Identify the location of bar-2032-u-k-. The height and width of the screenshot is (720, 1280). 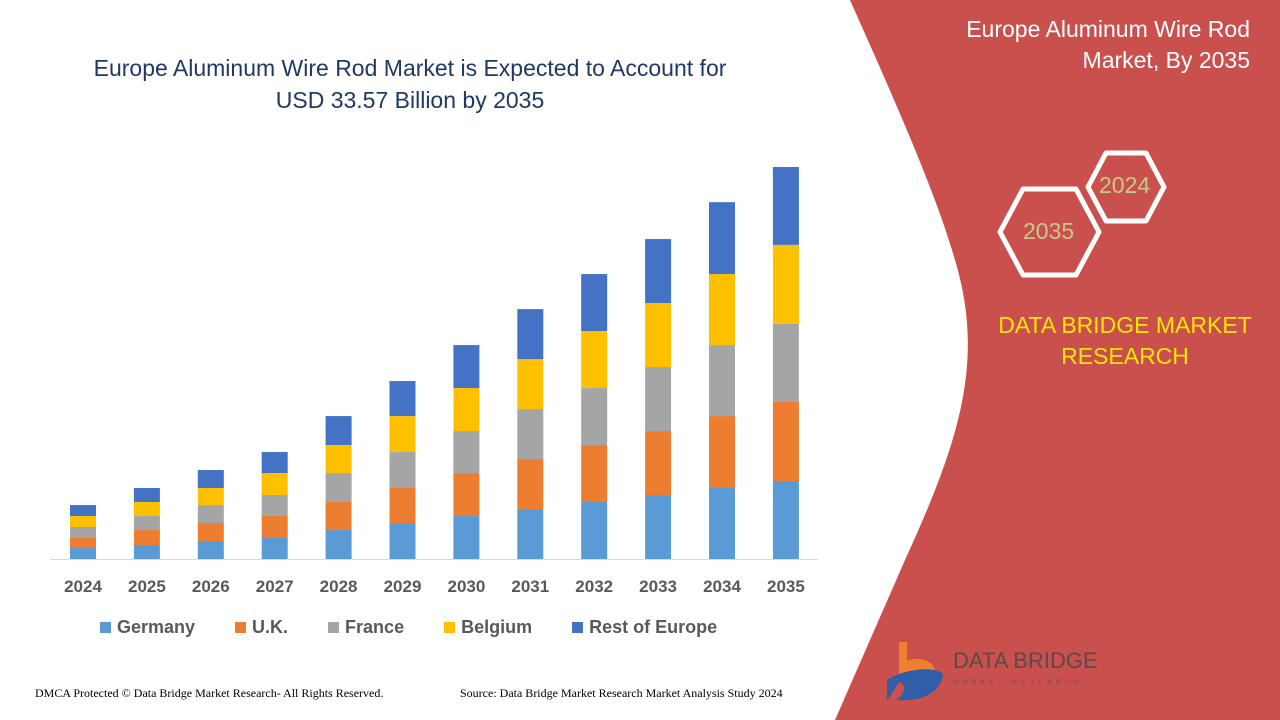
(594, 474).